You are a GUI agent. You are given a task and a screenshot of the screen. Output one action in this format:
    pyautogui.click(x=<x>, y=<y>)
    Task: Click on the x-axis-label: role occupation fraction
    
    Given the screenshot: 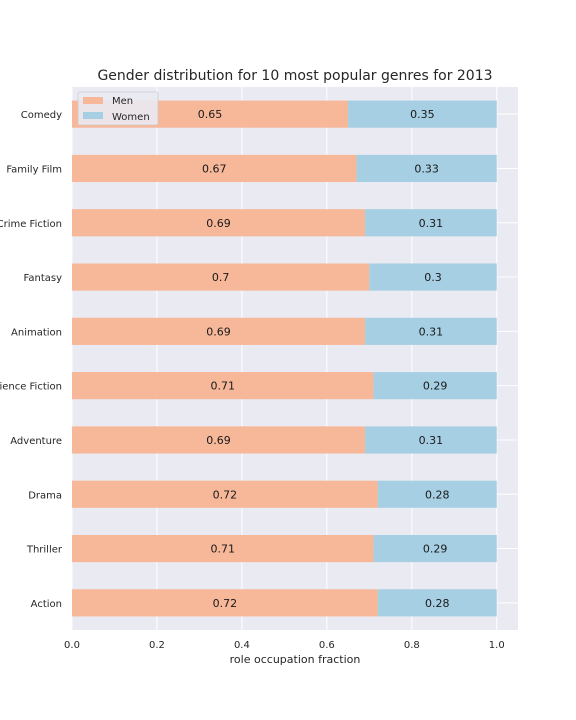 What is the action you would take?
    pyautogui.click(x=295, y=659)
    